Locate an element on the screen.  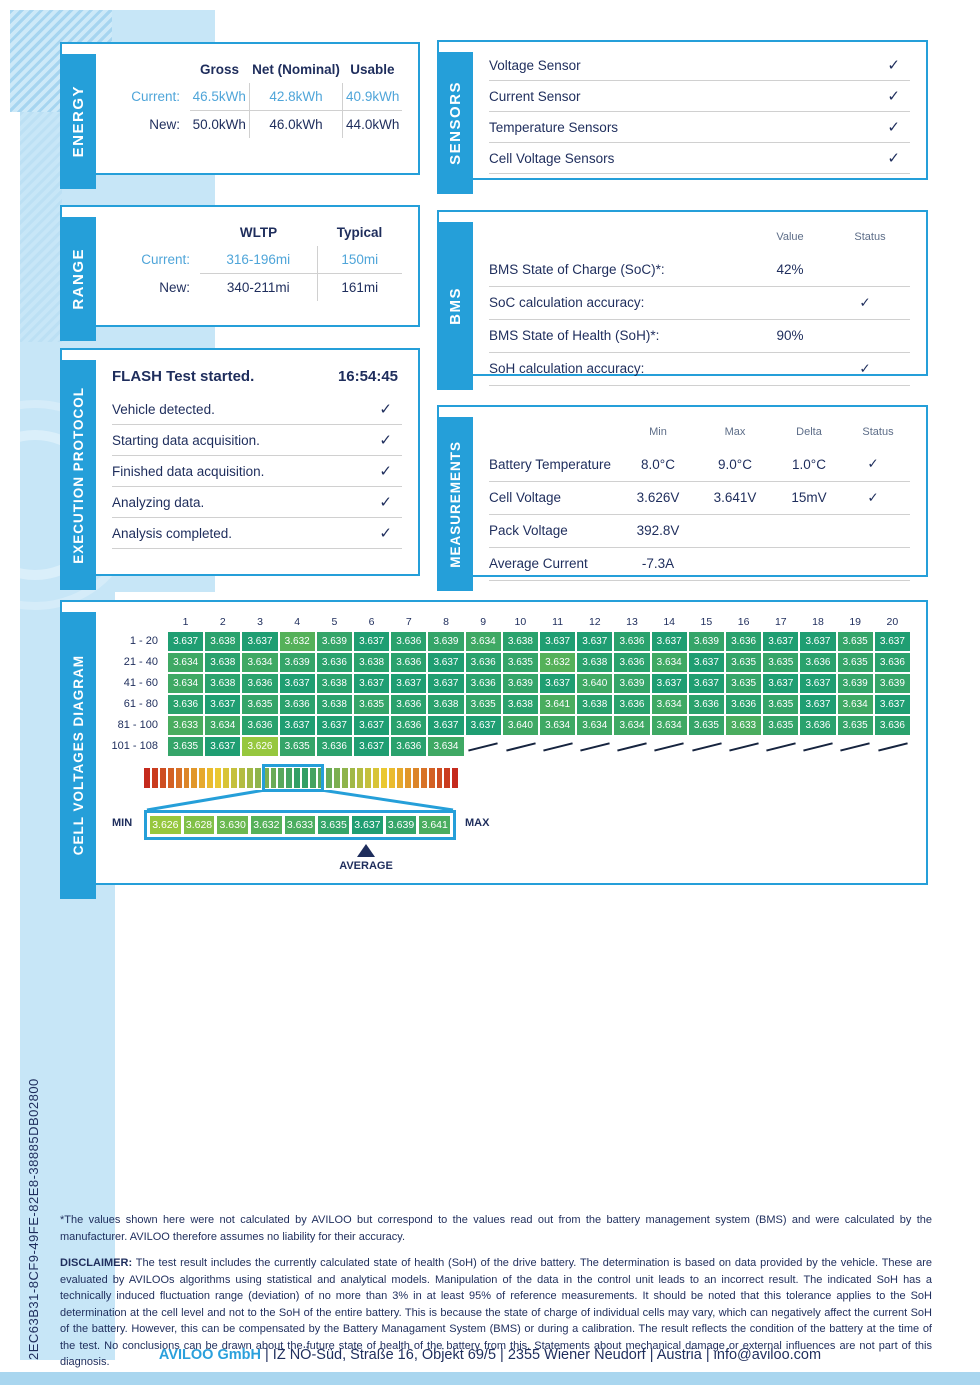
execution-protocol-panel-title: EXECUTION PROTOCOL is located at coordinates (78, 475).